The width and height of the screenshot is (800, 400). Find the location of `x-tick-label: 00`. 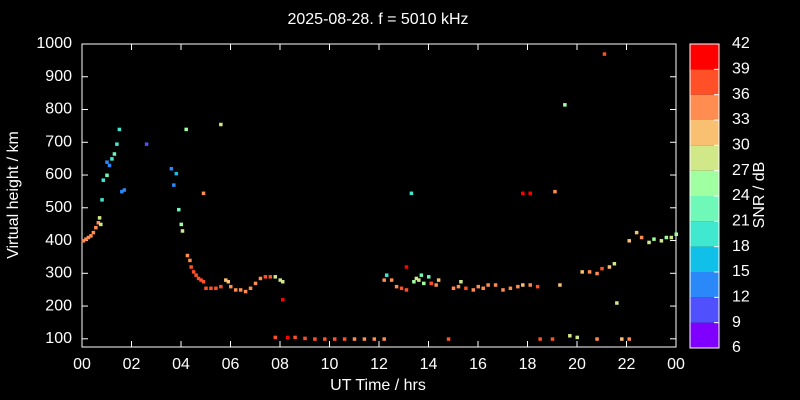

x-tick-label: 00 is located at coordinates (676, 364).